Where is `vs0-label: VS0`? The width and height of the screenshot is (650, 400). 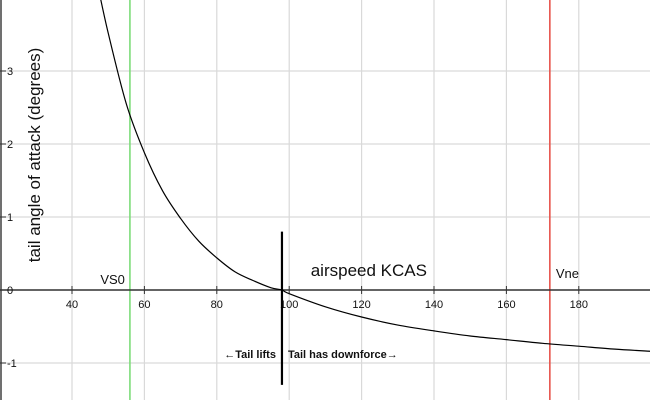
vs0-label: VS0 is located at coordinates (112, 279).